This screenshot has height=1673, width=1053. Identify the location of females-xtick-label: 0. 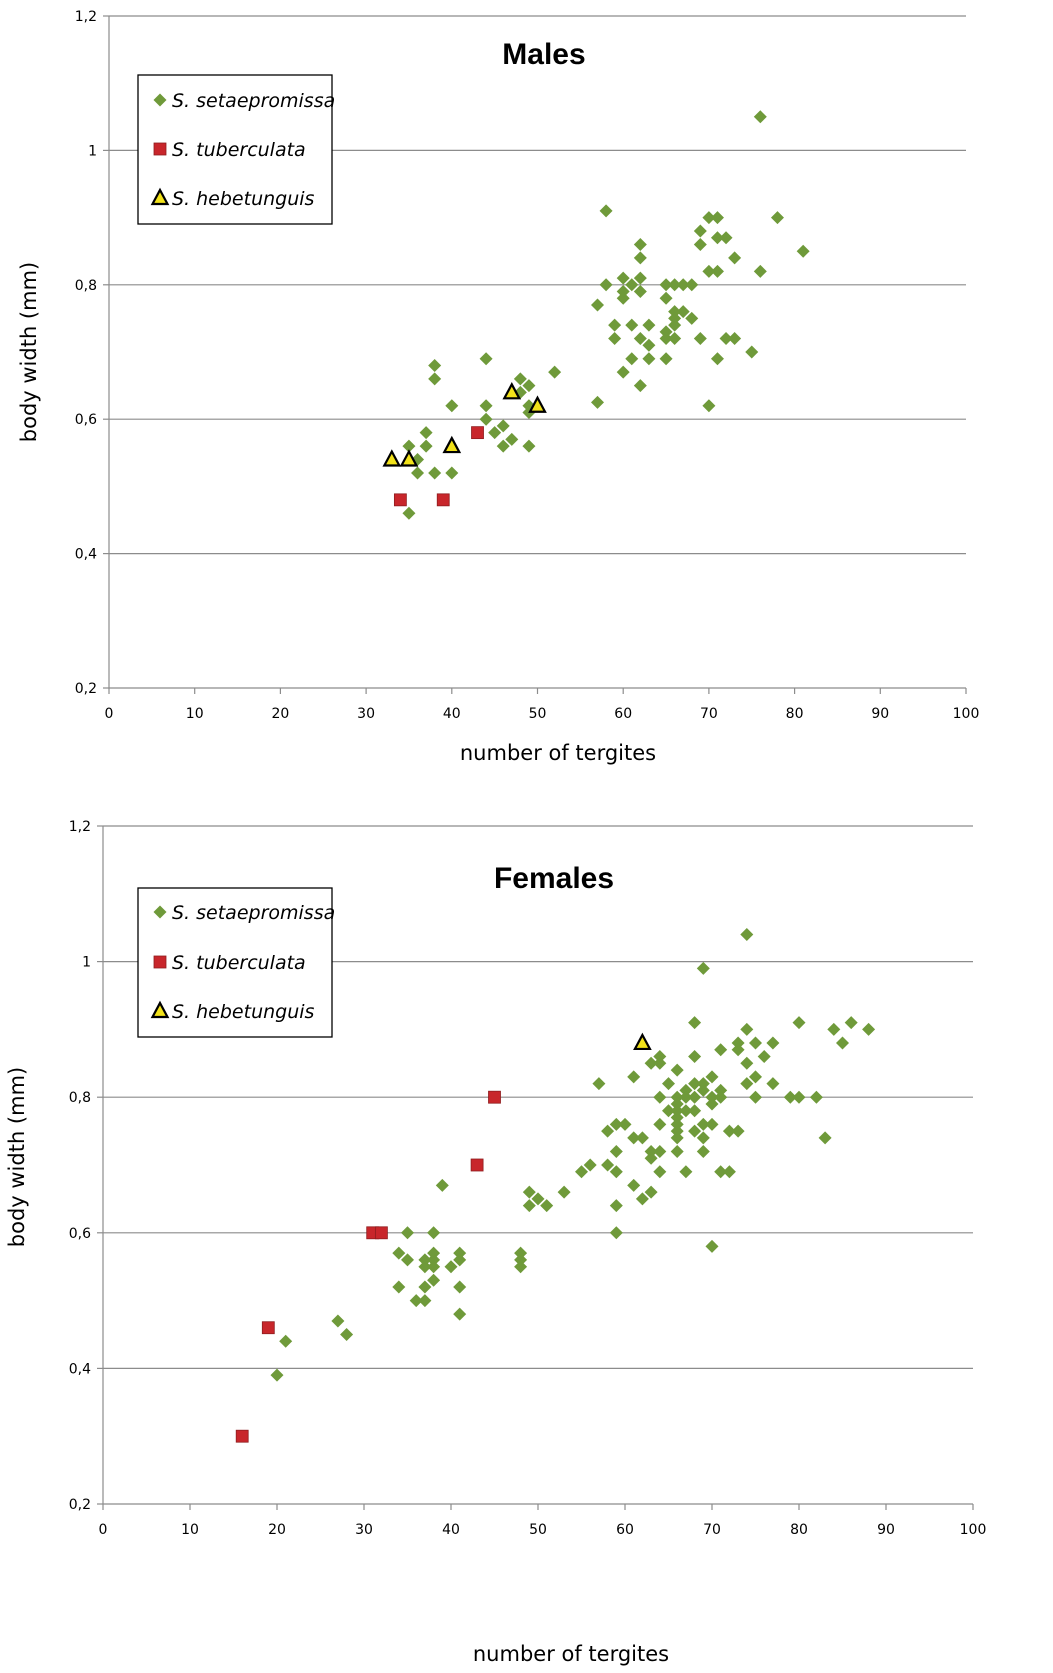
(103, 1530).